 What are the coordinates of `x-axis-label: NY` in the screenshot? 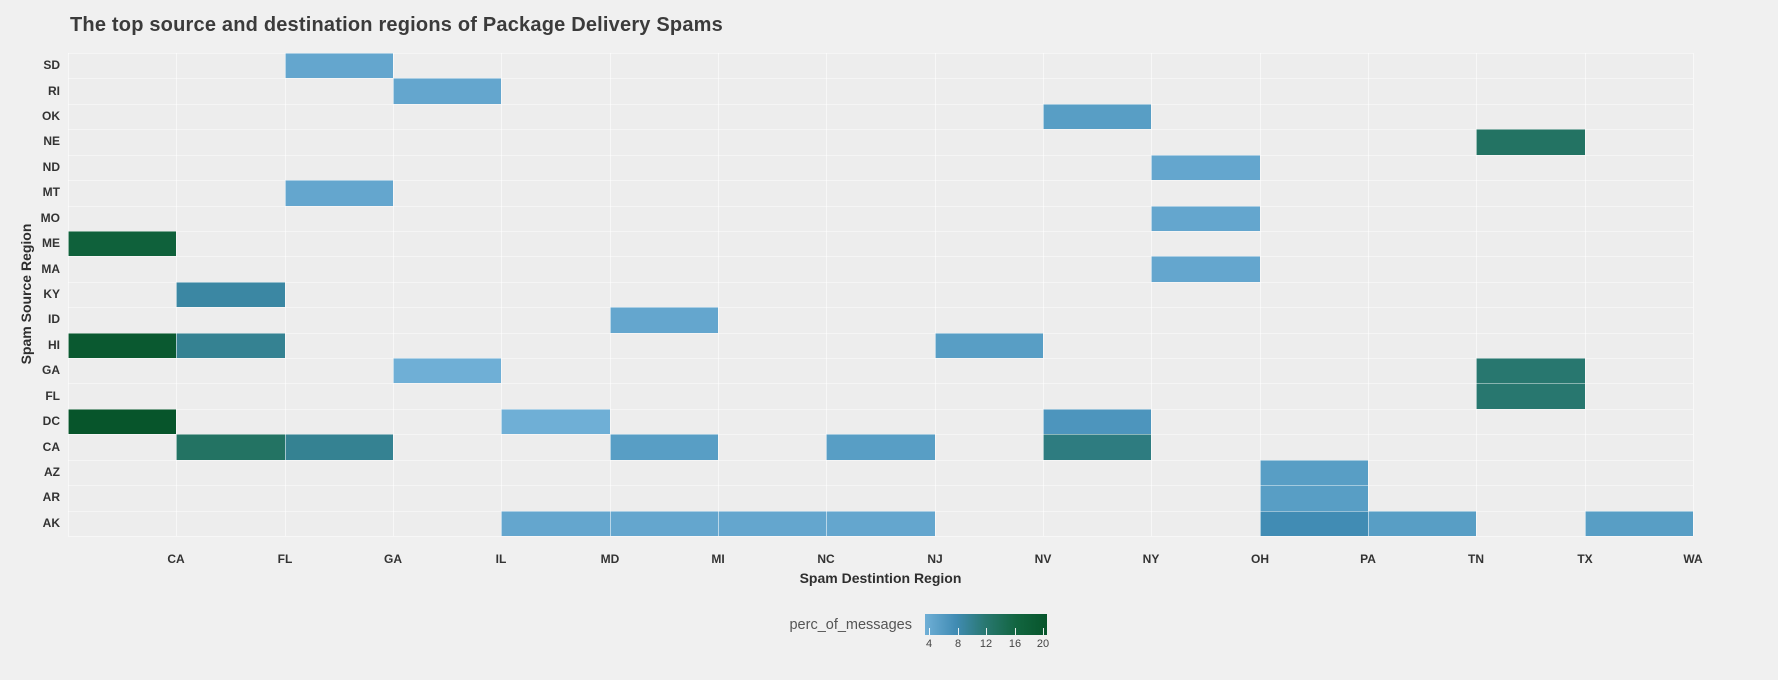 It's located at (1151, 559).